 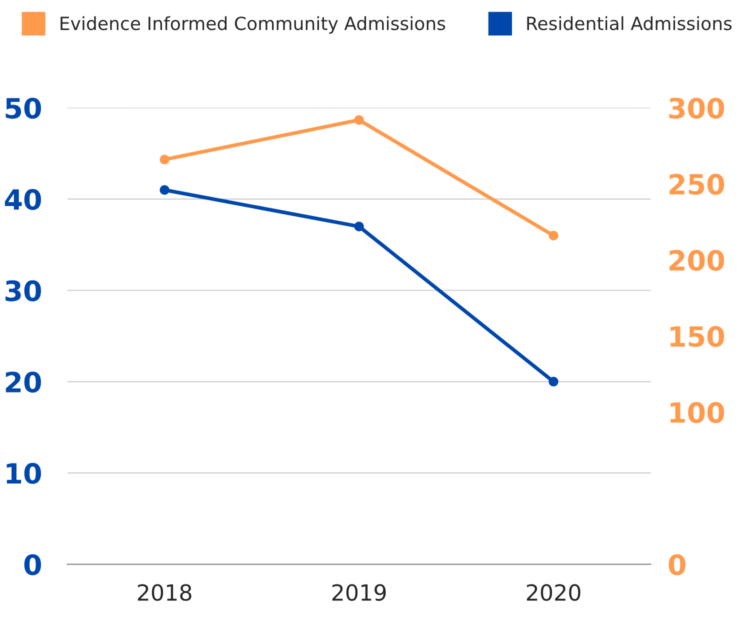 I want to click on legend-label: Evidence Informed Community Admissions, so click(x=253, y=25).